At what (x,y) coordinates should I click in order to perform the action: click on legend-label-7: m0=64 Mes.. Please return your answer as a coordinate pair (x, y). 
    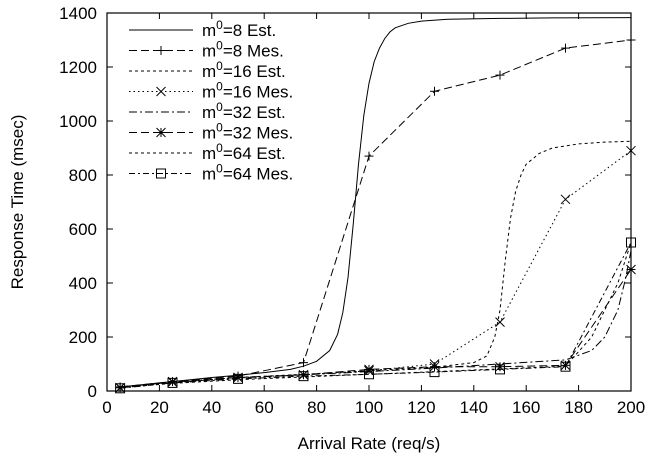
    Looking at the image, I should click on (247, 173).